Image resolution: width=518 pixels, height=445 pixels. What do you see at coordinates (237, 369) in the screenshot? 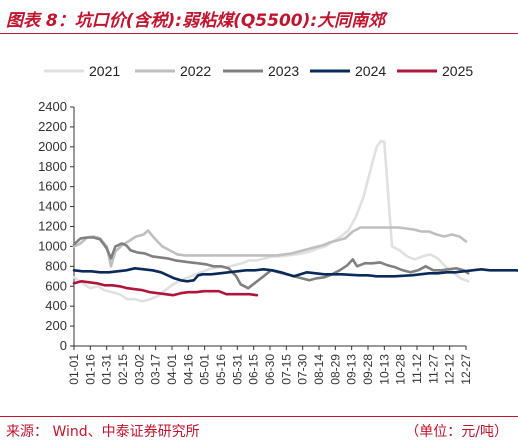
I see `x-tick-label: 05-31` at bounding box center [237, 369].